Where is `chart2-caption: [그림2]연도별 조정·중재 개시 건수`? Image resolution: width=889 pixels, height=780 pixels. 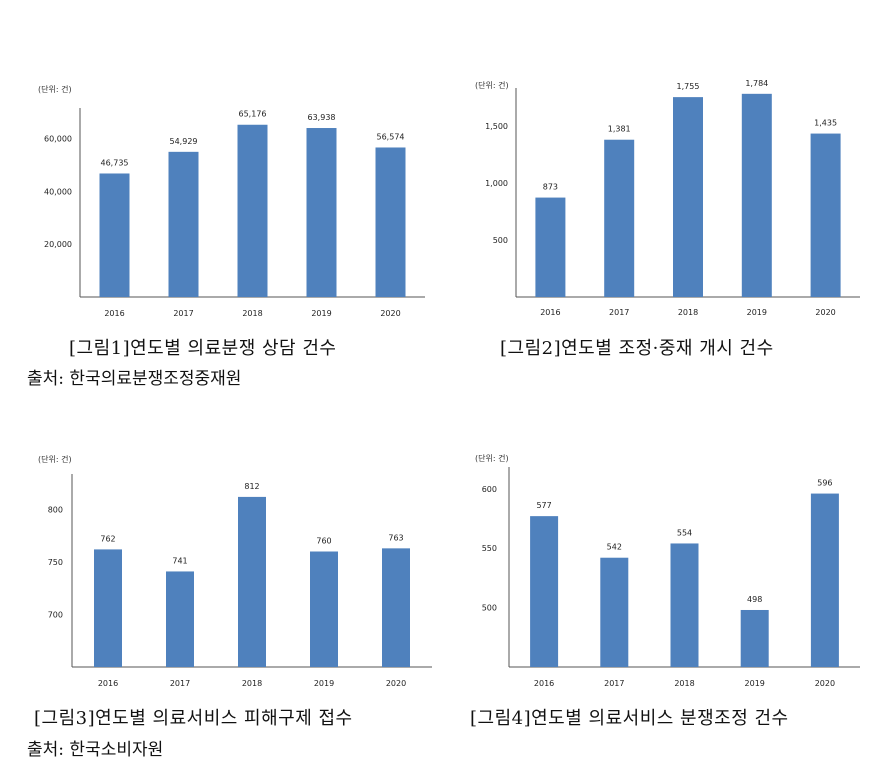
chart2-caption: [그림2]연도별 조정·중재 개시 건수 is located at coordinates (637, 348).